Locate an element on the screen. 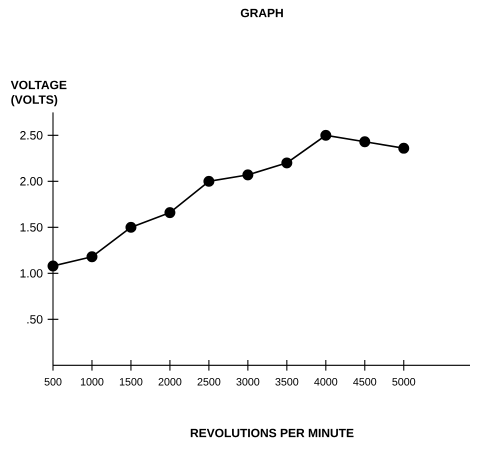 The image size is (485, 461). x-tick-label: 1500 is located at coordinates (131, 382).